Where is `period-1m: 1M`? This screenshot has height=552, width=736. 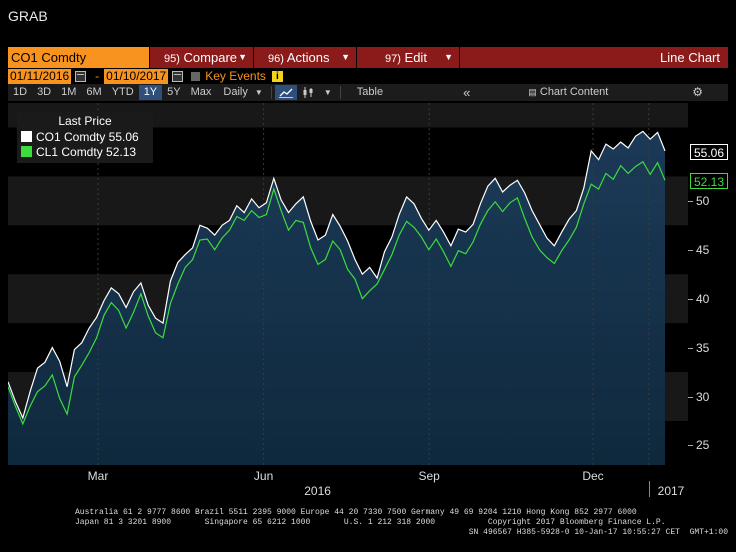 period-1m: 1M is located at coordinates (69, 92).